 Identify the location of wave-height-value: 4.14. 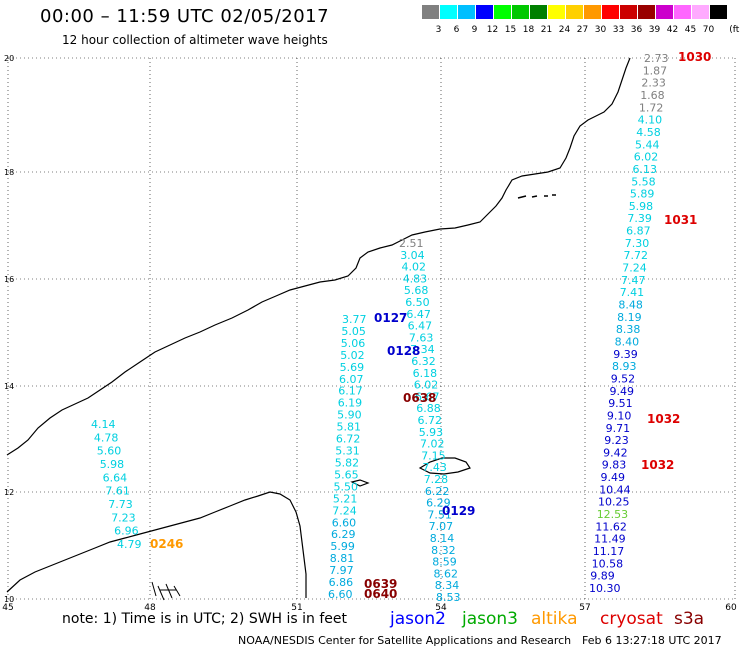
(103, 424).